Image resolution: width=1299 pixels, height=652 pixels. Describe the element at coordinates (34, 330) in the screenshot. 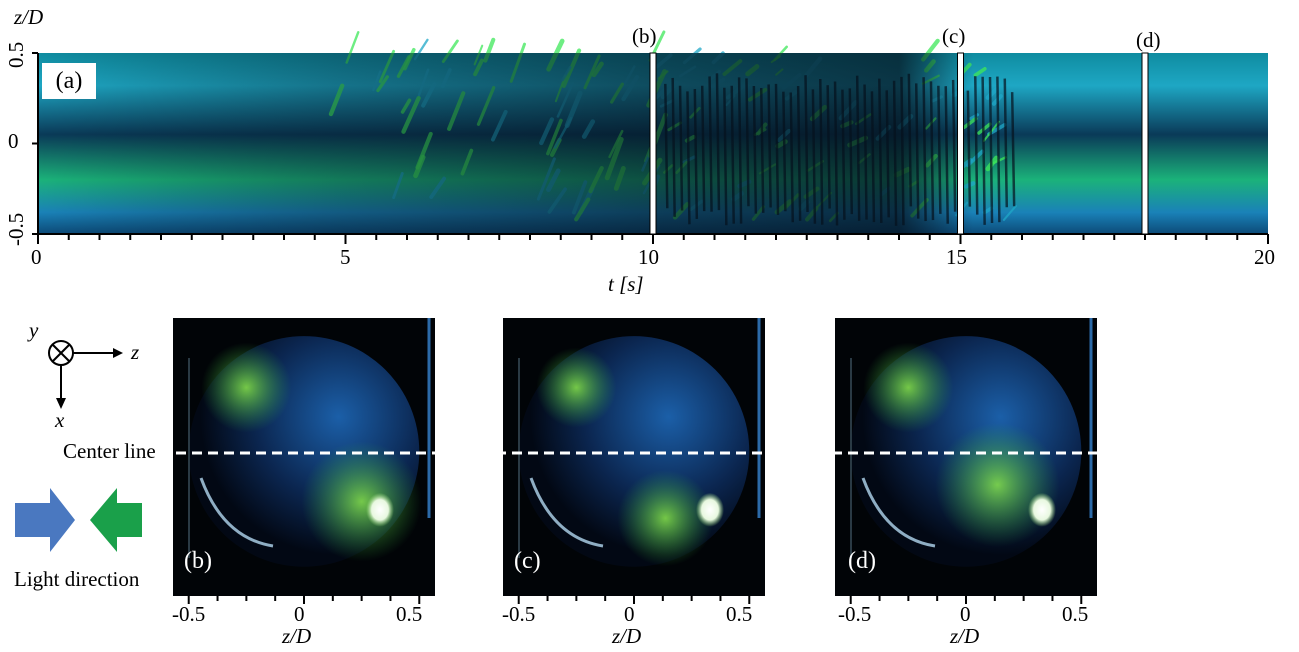

I see `orientation-y-label: y` at that location.